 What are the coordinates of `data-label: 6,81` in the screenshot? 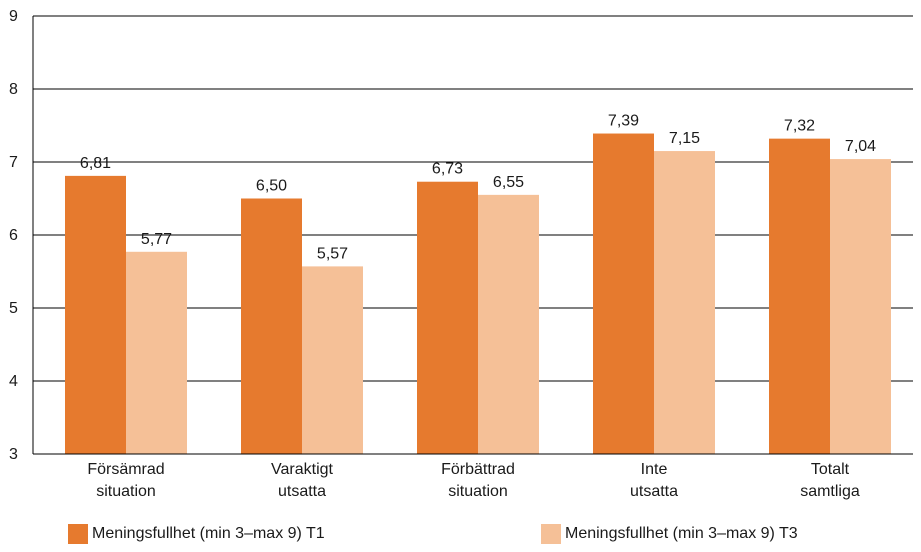 It's located at (95, 163).